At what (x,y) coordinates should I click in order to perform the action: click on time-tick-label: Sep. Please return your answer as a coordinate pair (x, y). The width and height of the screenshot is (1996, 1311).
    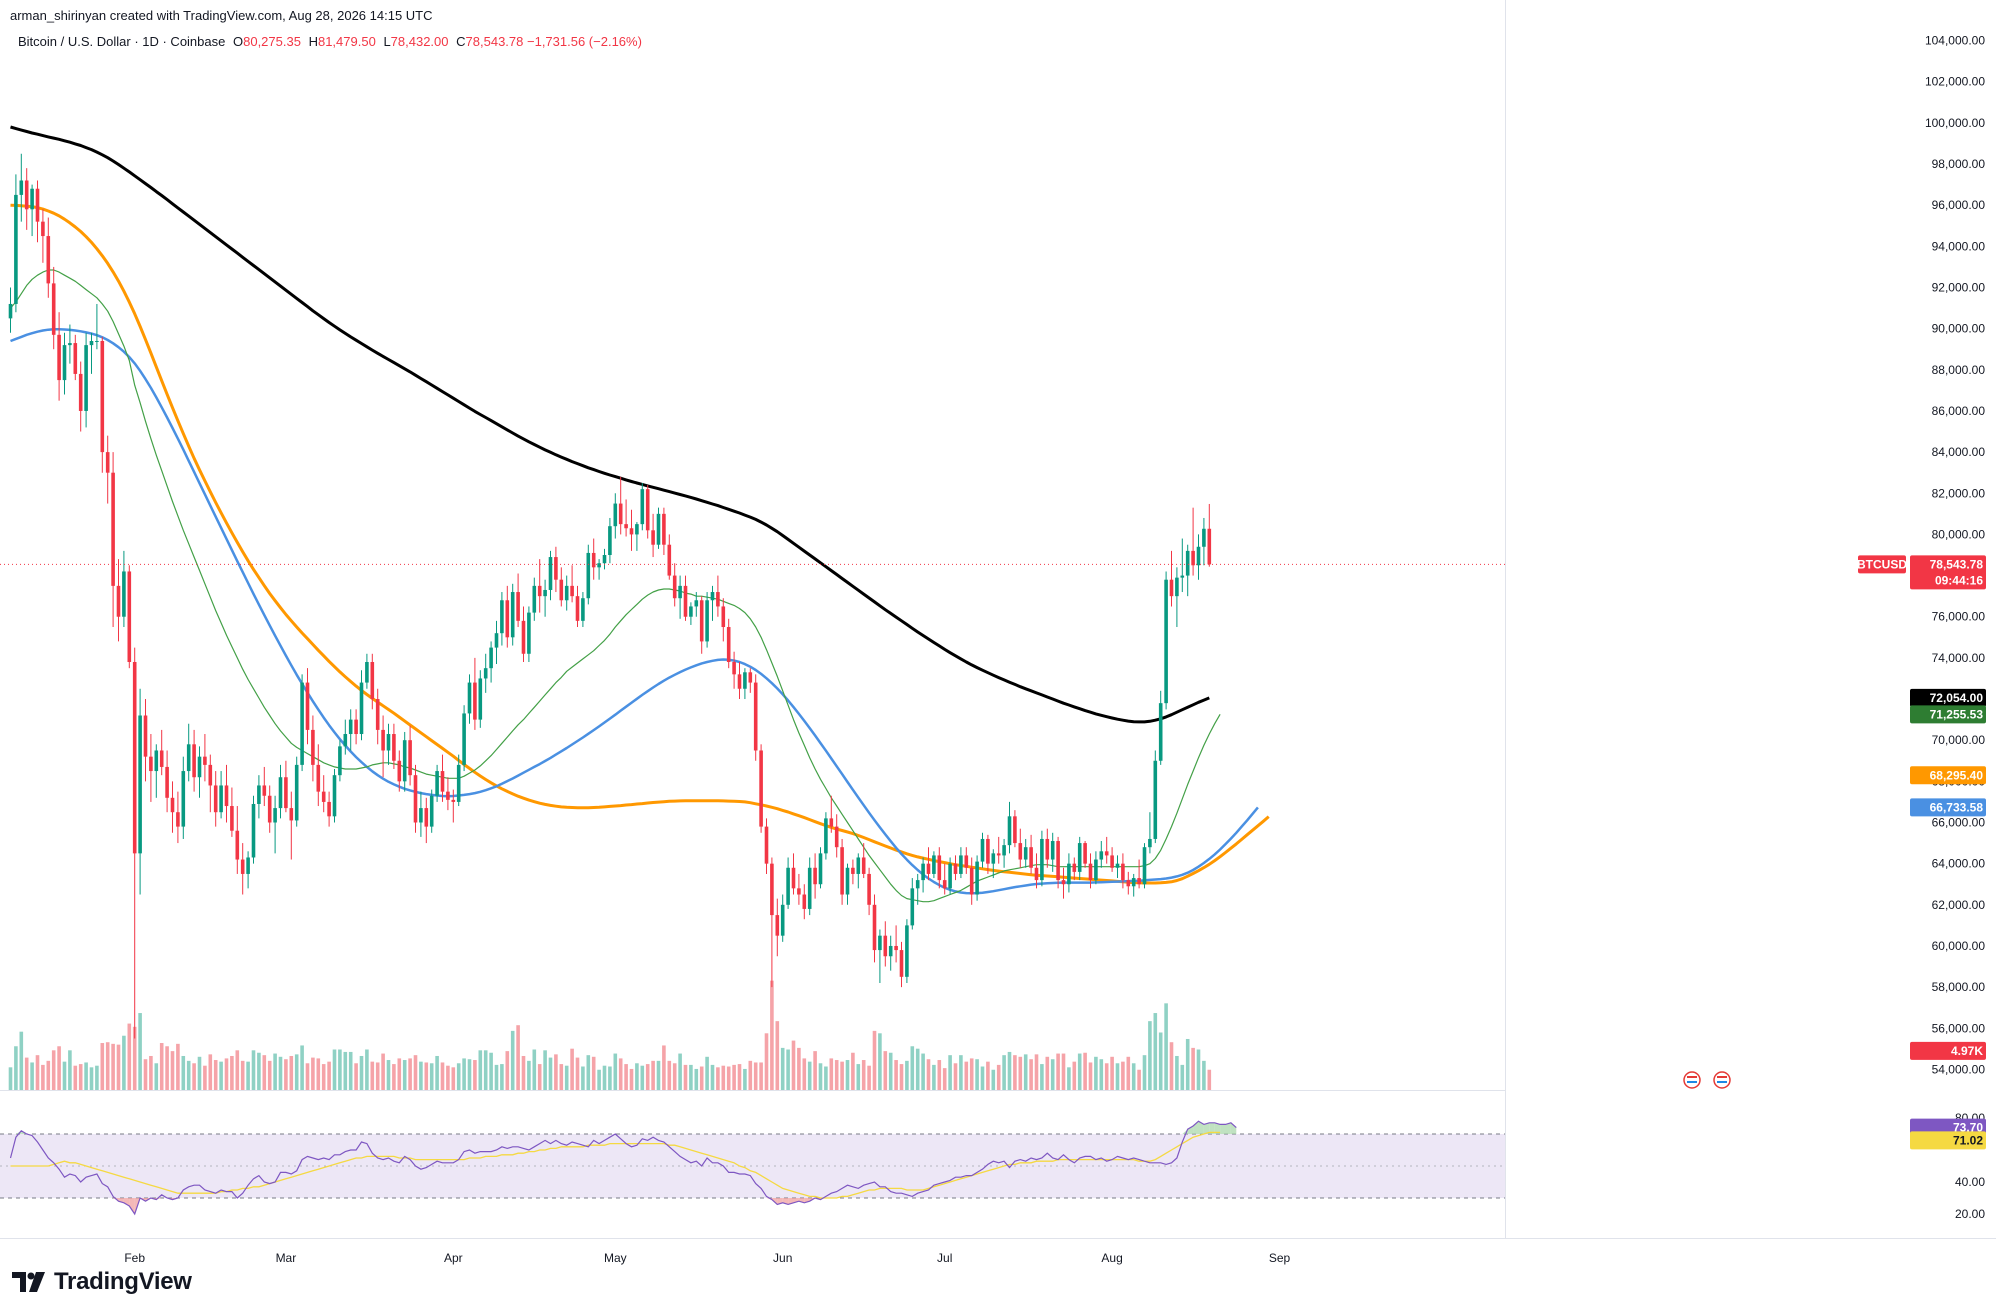
    Looking at the image, I should click on (1280, 1258).